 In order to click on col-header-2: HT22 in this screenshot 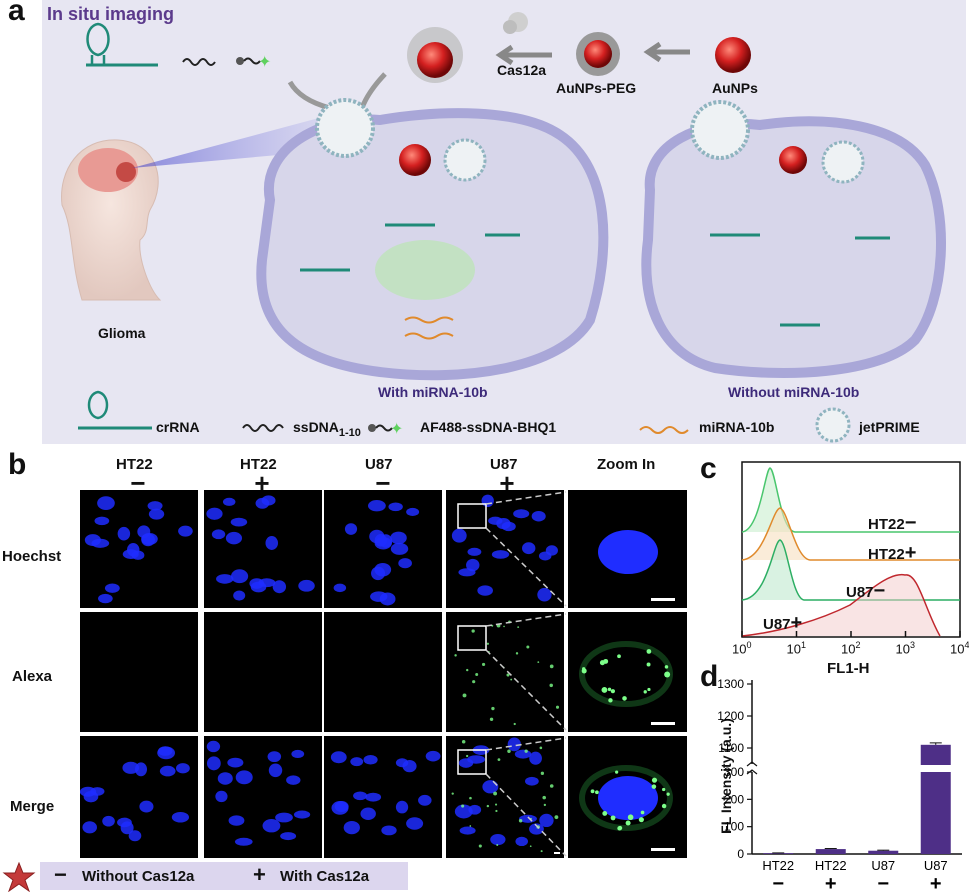, I will do `click(258, 464)`.